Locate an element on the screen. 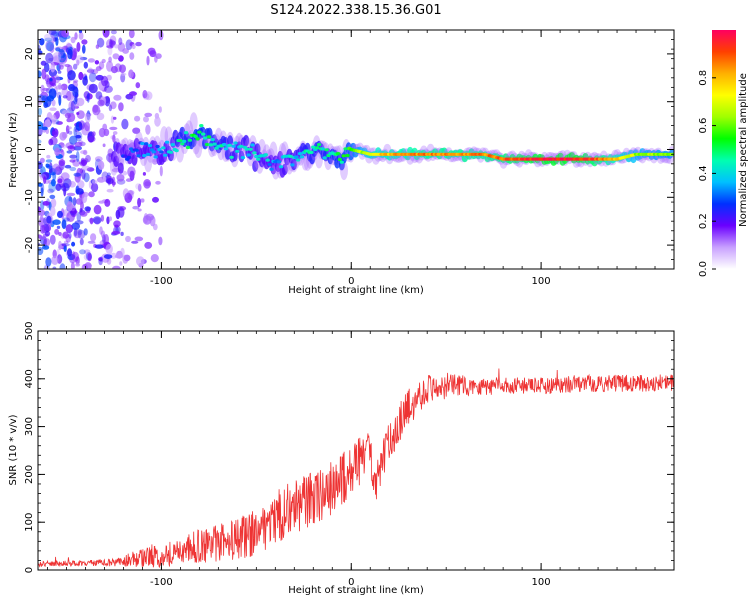 This screenshot has height=604, width=750. heatmap-x-tick-label: 0 is located at coordinates (351, 281).